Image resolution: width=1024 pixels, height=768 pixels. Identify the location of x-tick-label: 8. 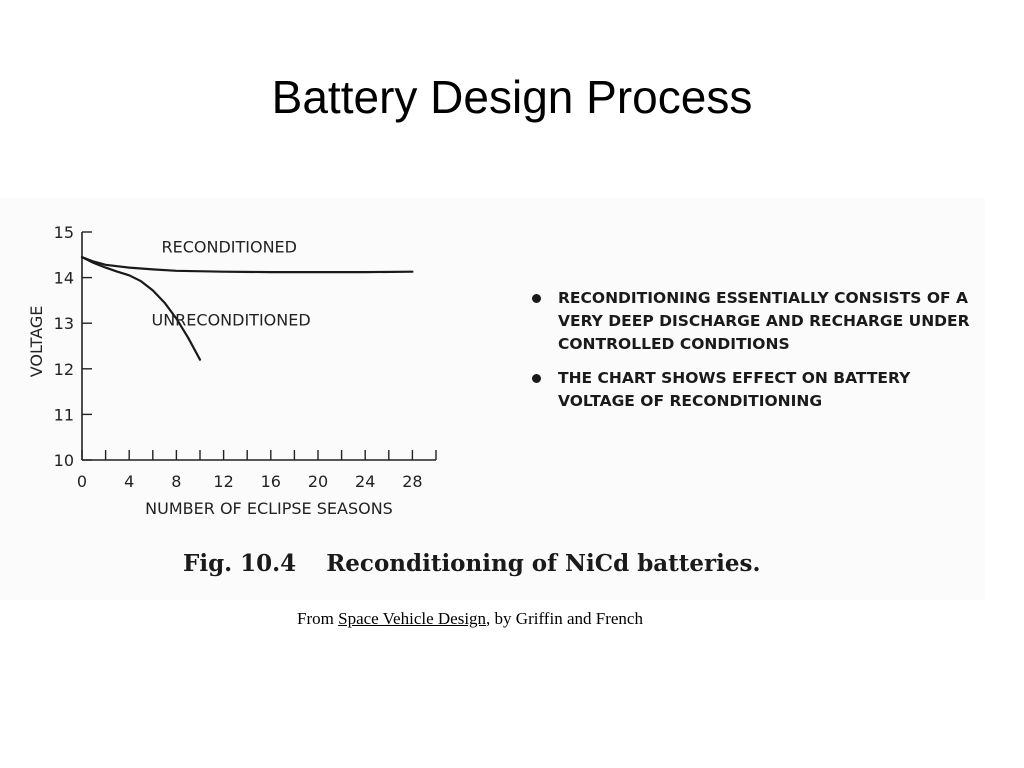
(176, 481).